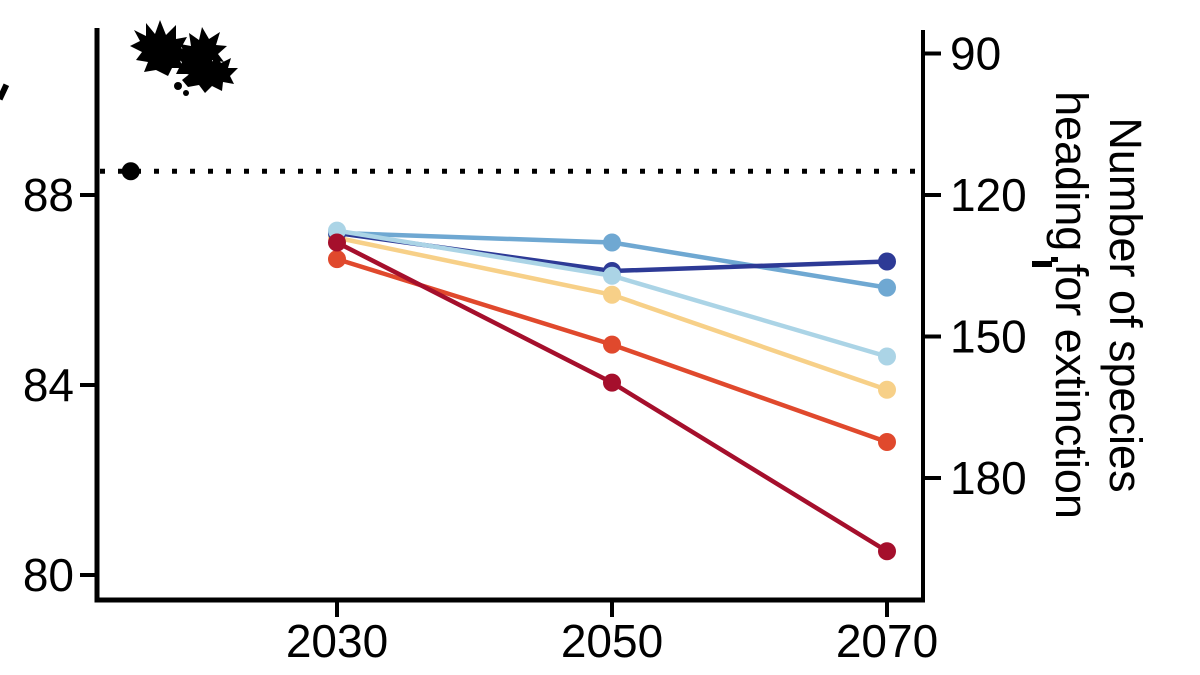  I want to click on x-tick-label: 2030, so click(337, 641).